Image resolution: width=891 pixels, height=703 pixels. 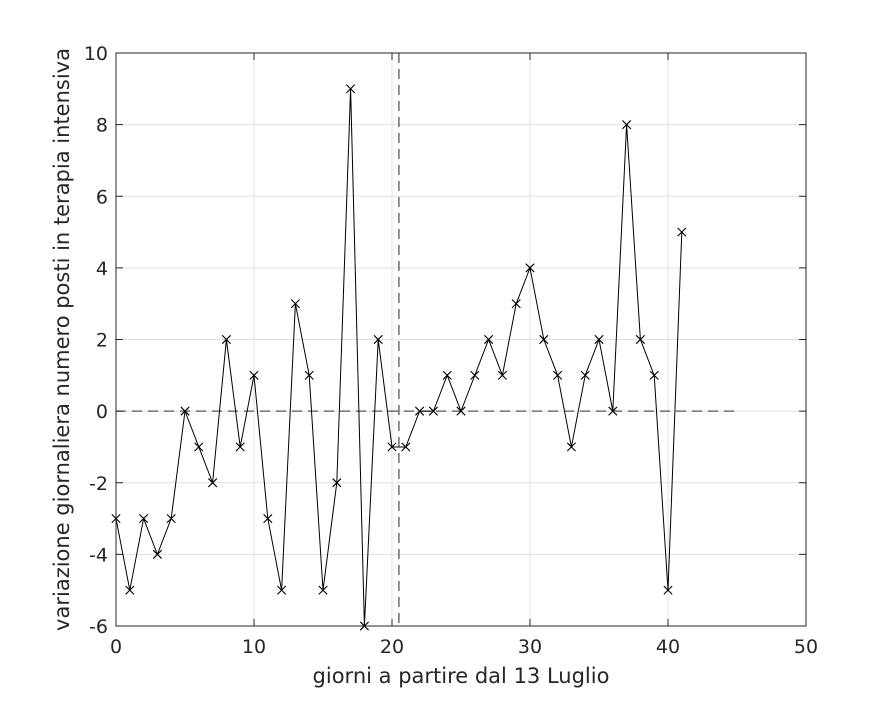 What do you see at coordinates (96, 54) in the screenshot?
I see `y-tick-label: 10` at bounding box center [96, 54].